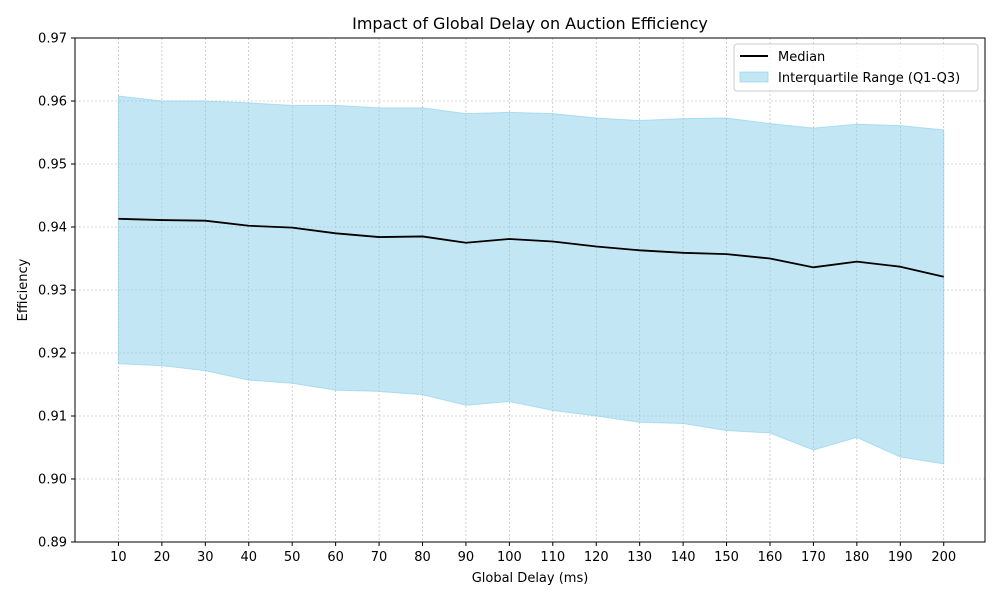 The image size is (1000, 600). I want to click on x-tick-label: 160, so click(770, 557).